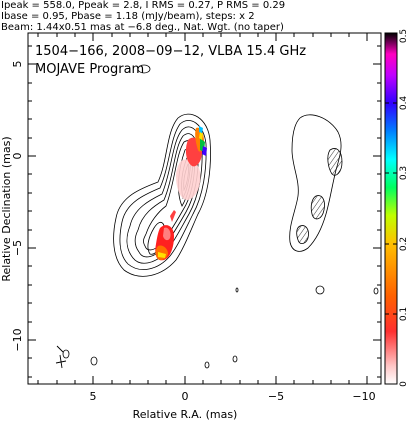 This screenshot has width=409, height=424. I want to click on colorbar-tick-label: 0, so click(404, 384).